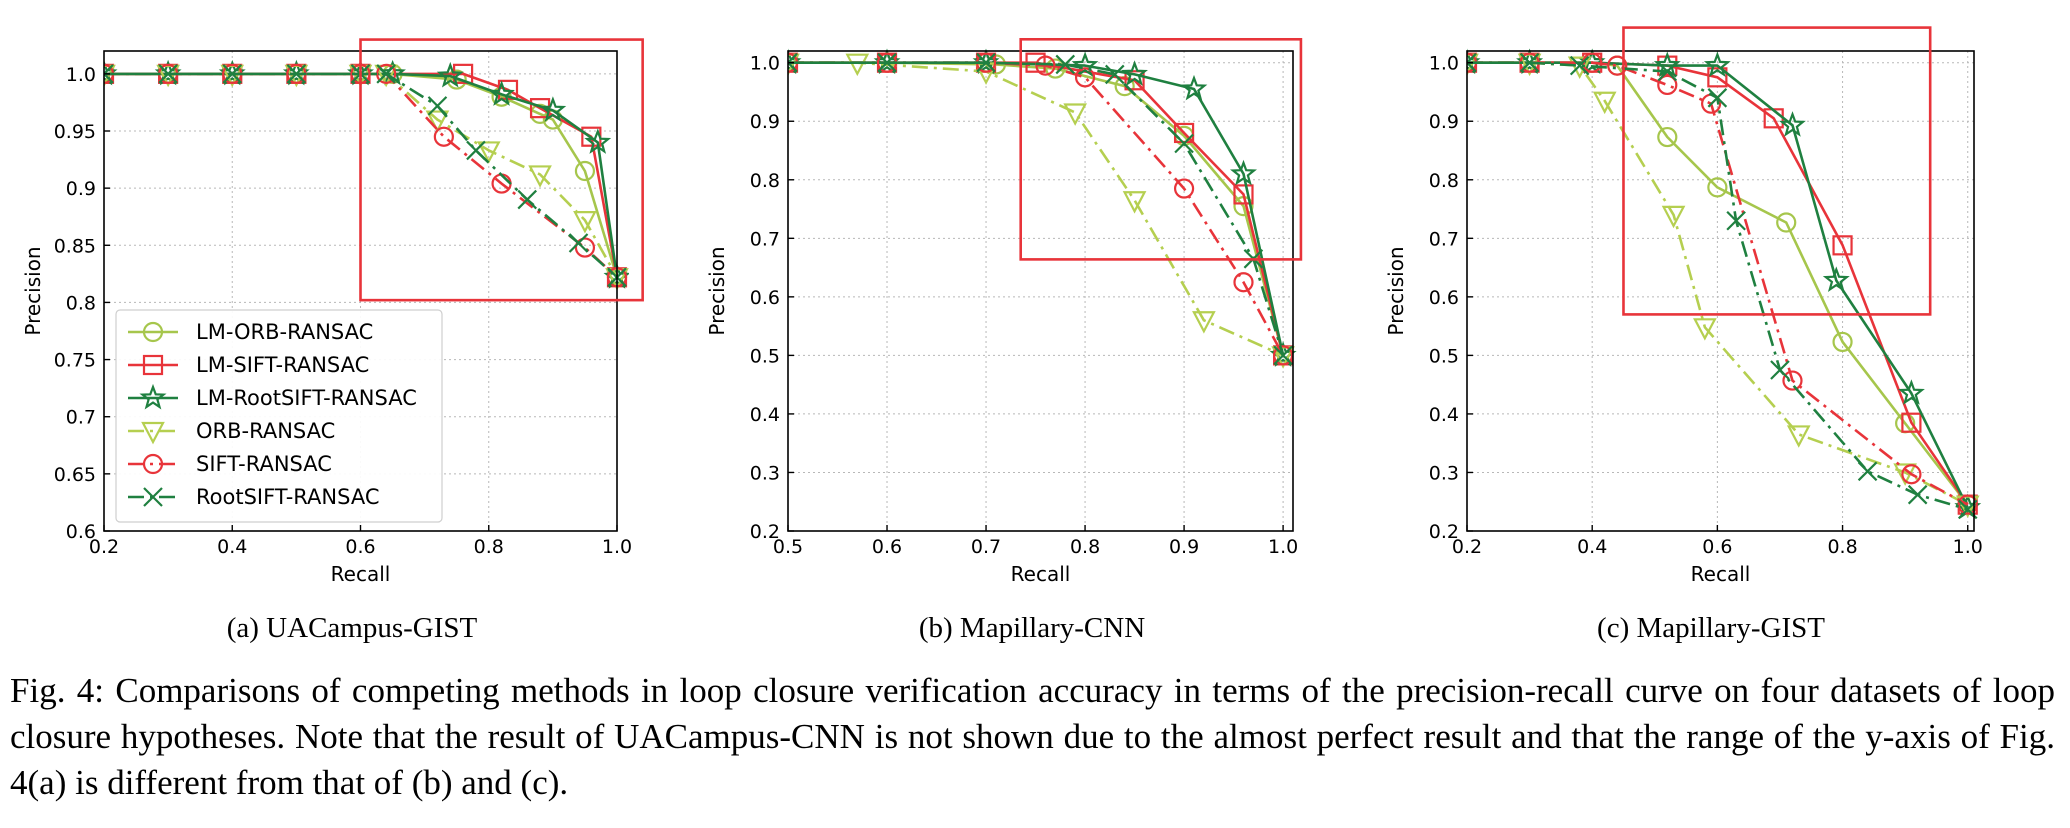 This screenshot has height=828, width=2070. Describe the element at coordinates (287, 497) in the screenshot. I see `legend-label: RootSIFT-RANSAC` at that location.